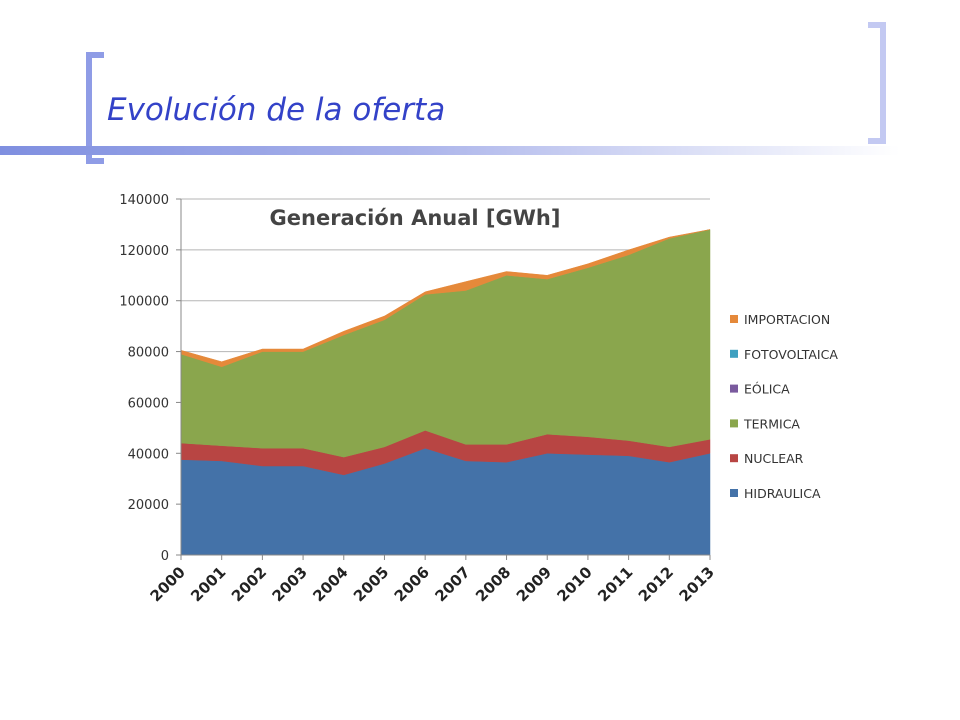 The height and width of the screenshot is (720, 960). I want to click on x-tick-label: 2003, so click(290, 584).